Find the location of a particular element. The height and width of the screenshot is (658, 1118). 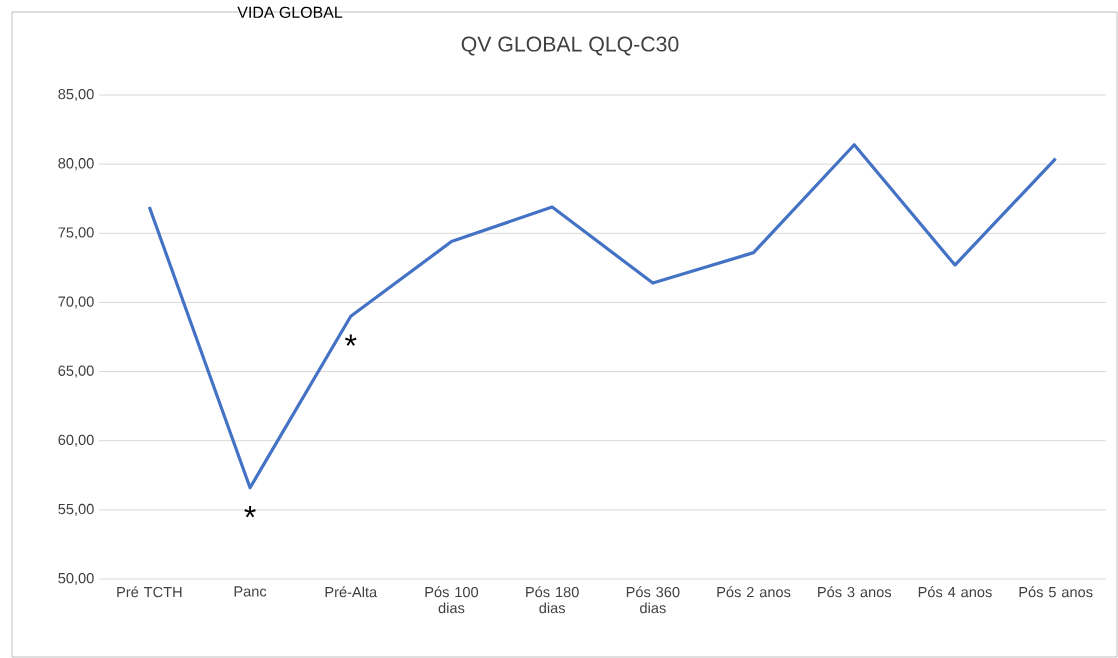

y-tick-label: 60,00 is located at coordinates (76, 440).